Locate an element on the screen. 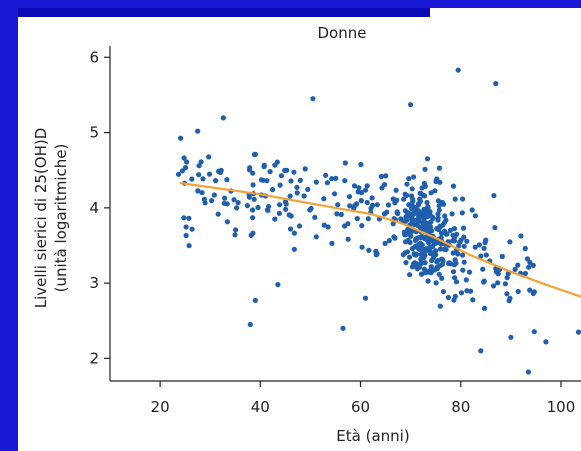 This screenshot has width=581, height=451. y-tick-label: 3 is located at coordinates (94, 283).